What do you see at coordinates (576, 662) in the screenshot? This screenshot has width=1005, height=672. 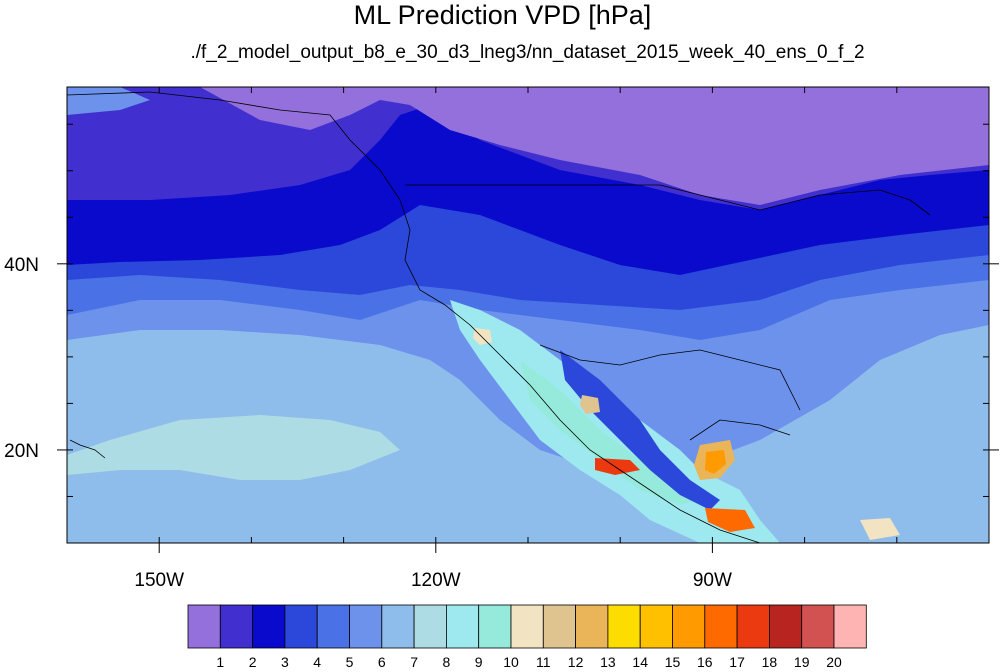 I see `colorbar-label: 12` at bounding box center [576, 662].